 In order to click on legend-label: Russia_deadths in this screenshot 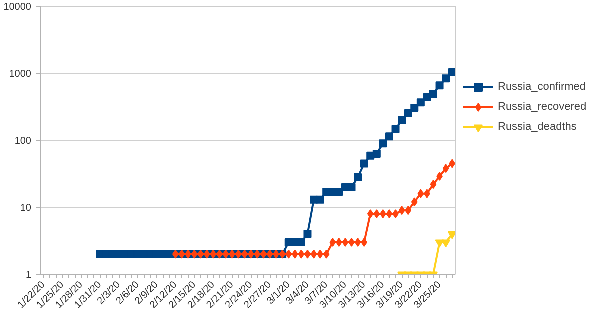, I will do `click(537, 127)`.